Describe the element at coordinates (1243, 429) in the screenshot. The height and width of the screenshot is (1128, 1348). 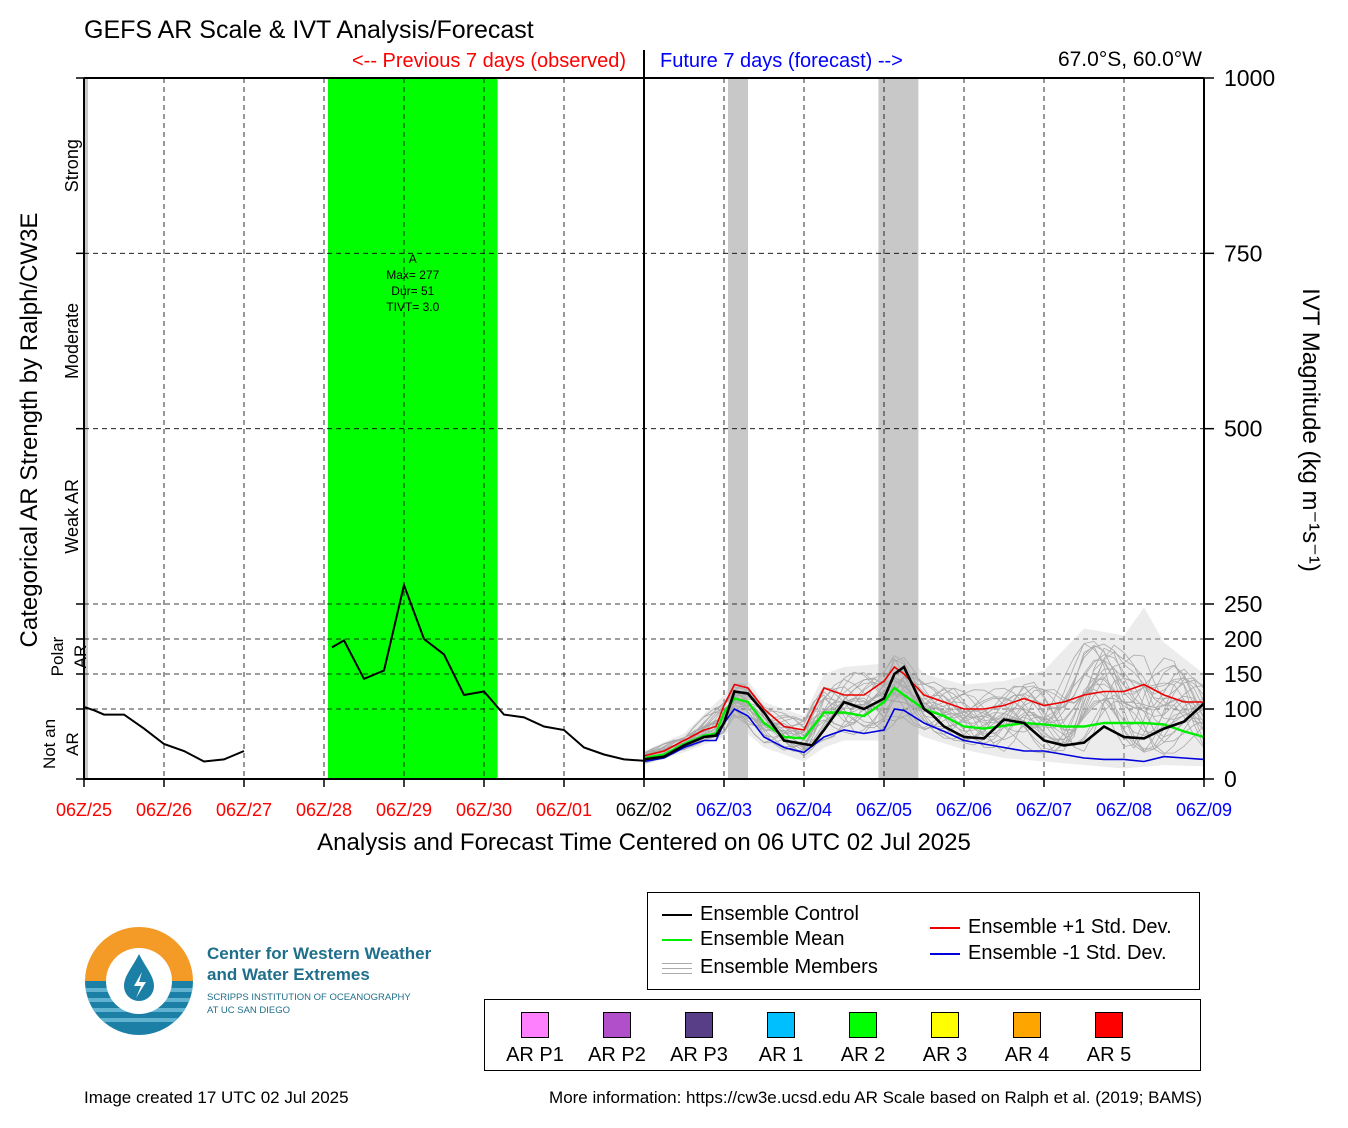
I see `y-tick-label-500: 500` at that location.